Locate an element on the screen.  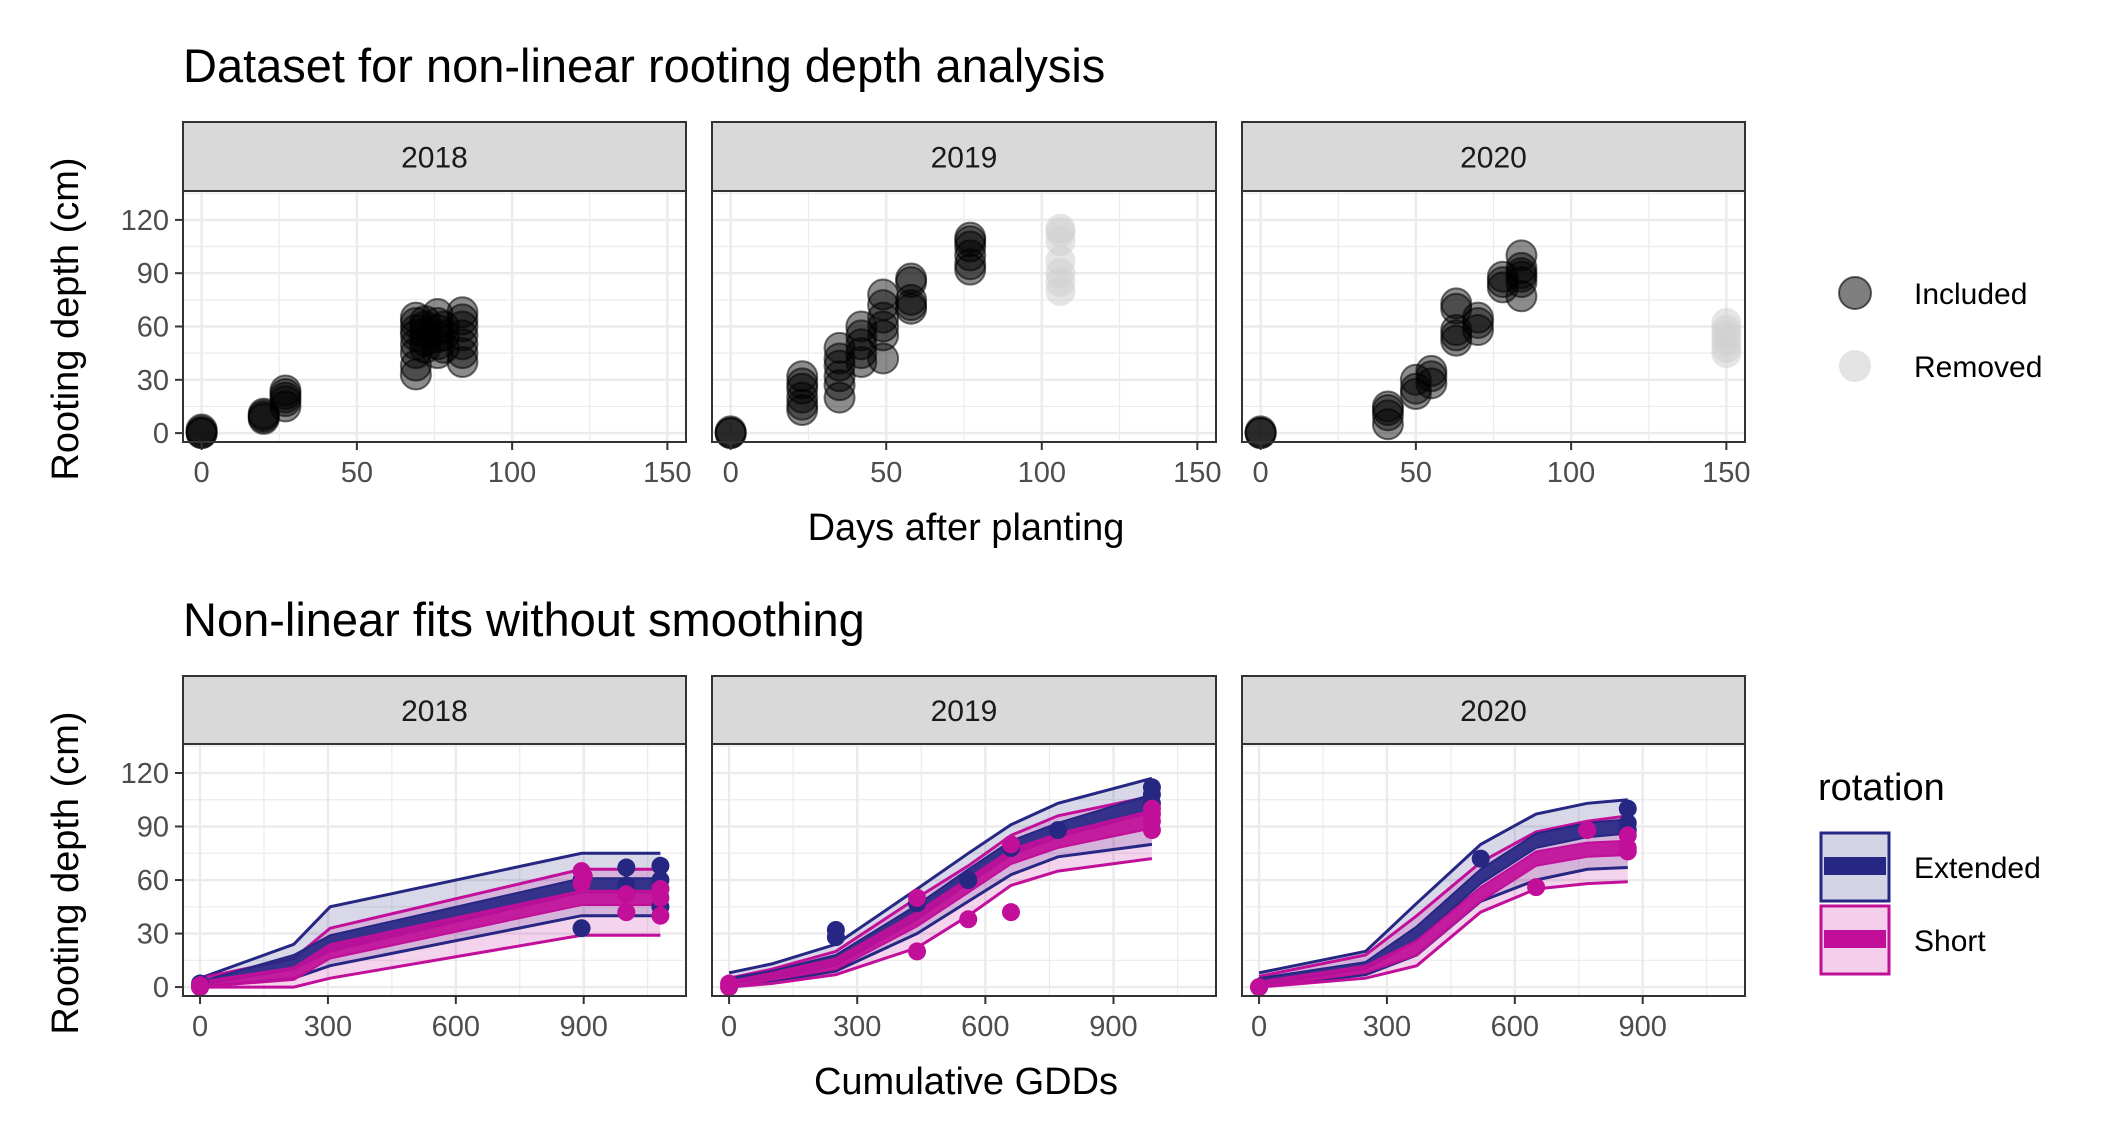
facet-panel-2019: 2019 0 50 100 150 is located at coordinates (966, 305).